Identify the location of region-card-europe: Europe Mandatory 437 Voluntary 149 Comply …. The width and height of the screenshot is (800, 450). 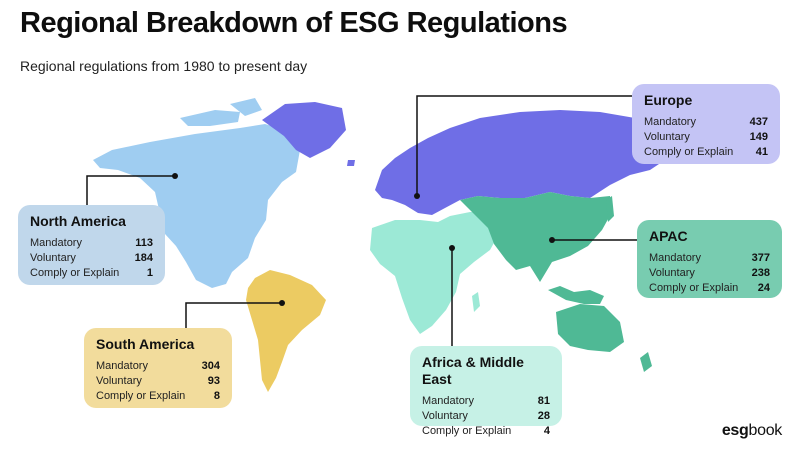
(706, 124).